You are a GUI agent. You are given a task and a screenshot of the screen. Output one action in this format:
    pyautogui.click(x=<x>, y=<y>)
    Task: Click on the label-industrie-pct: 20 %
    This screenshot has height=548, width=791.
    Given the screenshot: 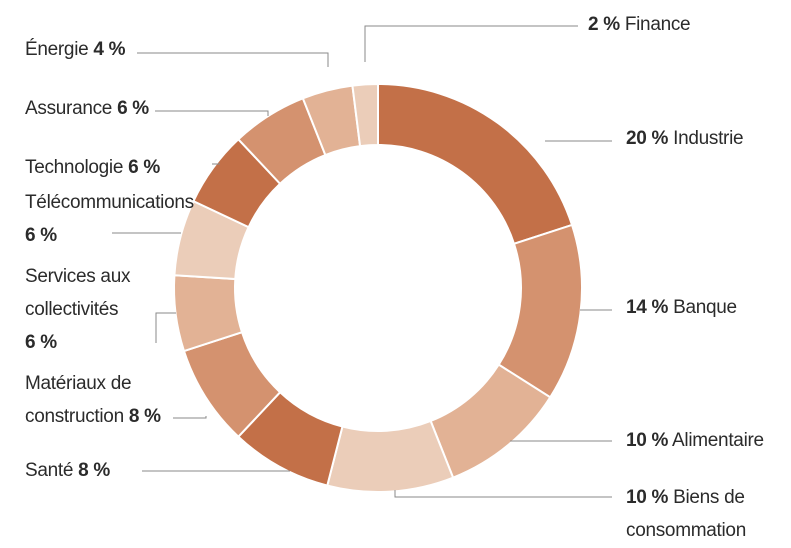 What is the action you would take?
    pyautogui.click(x=647, y=138)
    